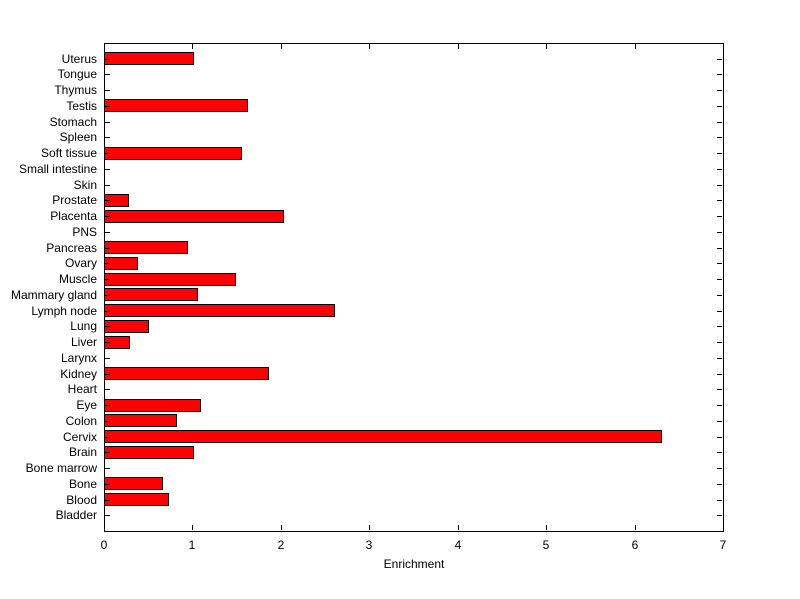 The image size is (800, 599). Describe the element at coordinates (719, 295) in the screenshot. I see `y-tick-right-mammary-gland` at that location.